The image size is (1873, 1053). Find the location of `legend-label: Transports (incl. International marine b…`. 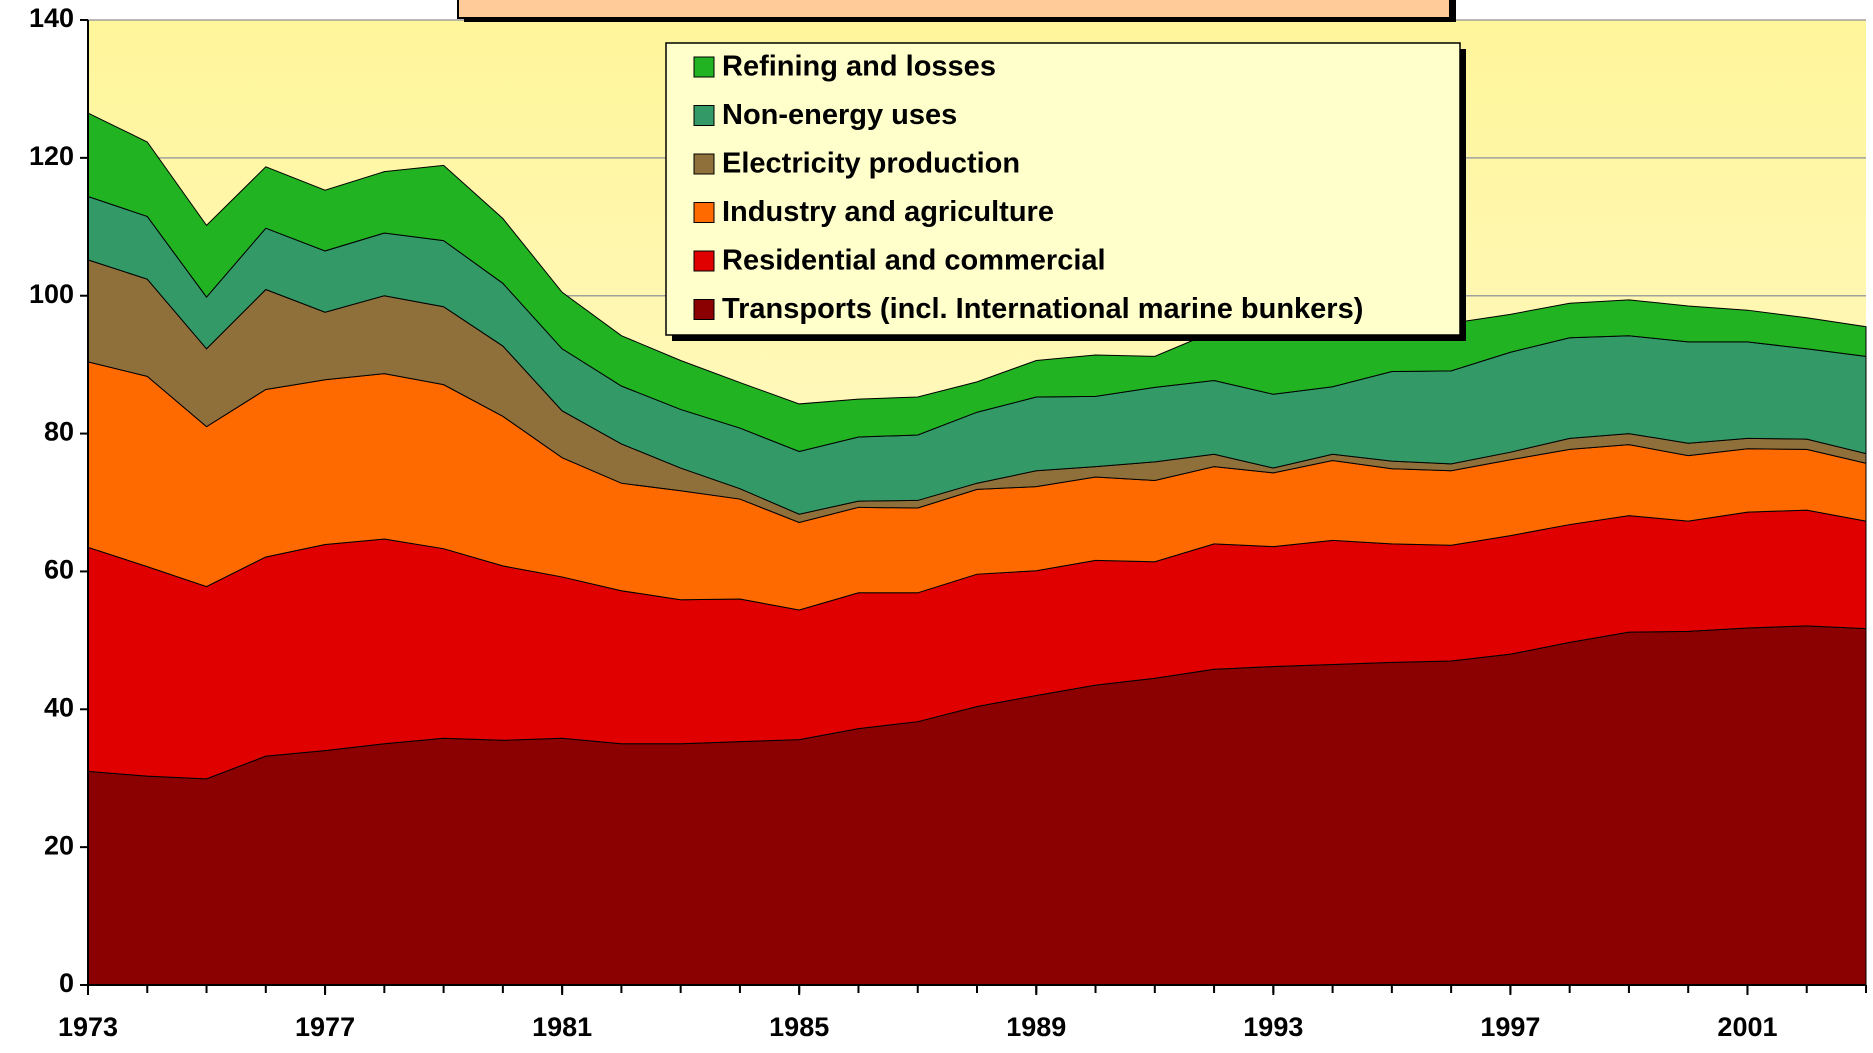

legend-label: Transports (incl. International marine b… is located at coordinates (1042, 309).